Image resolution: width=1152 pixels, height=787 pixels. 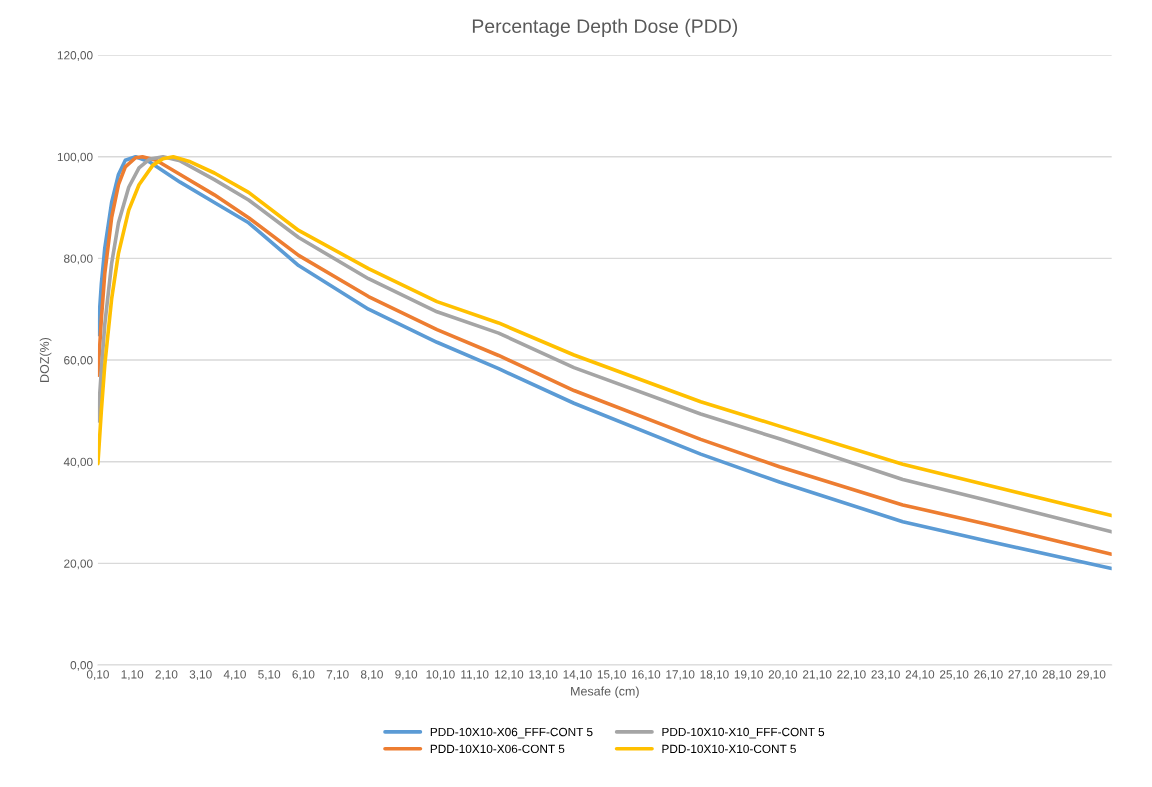 What do you see at coordinates (78, 564) in the screenshot?
I see `y-tick-label: 20,00` at bounding box center [78, 564].